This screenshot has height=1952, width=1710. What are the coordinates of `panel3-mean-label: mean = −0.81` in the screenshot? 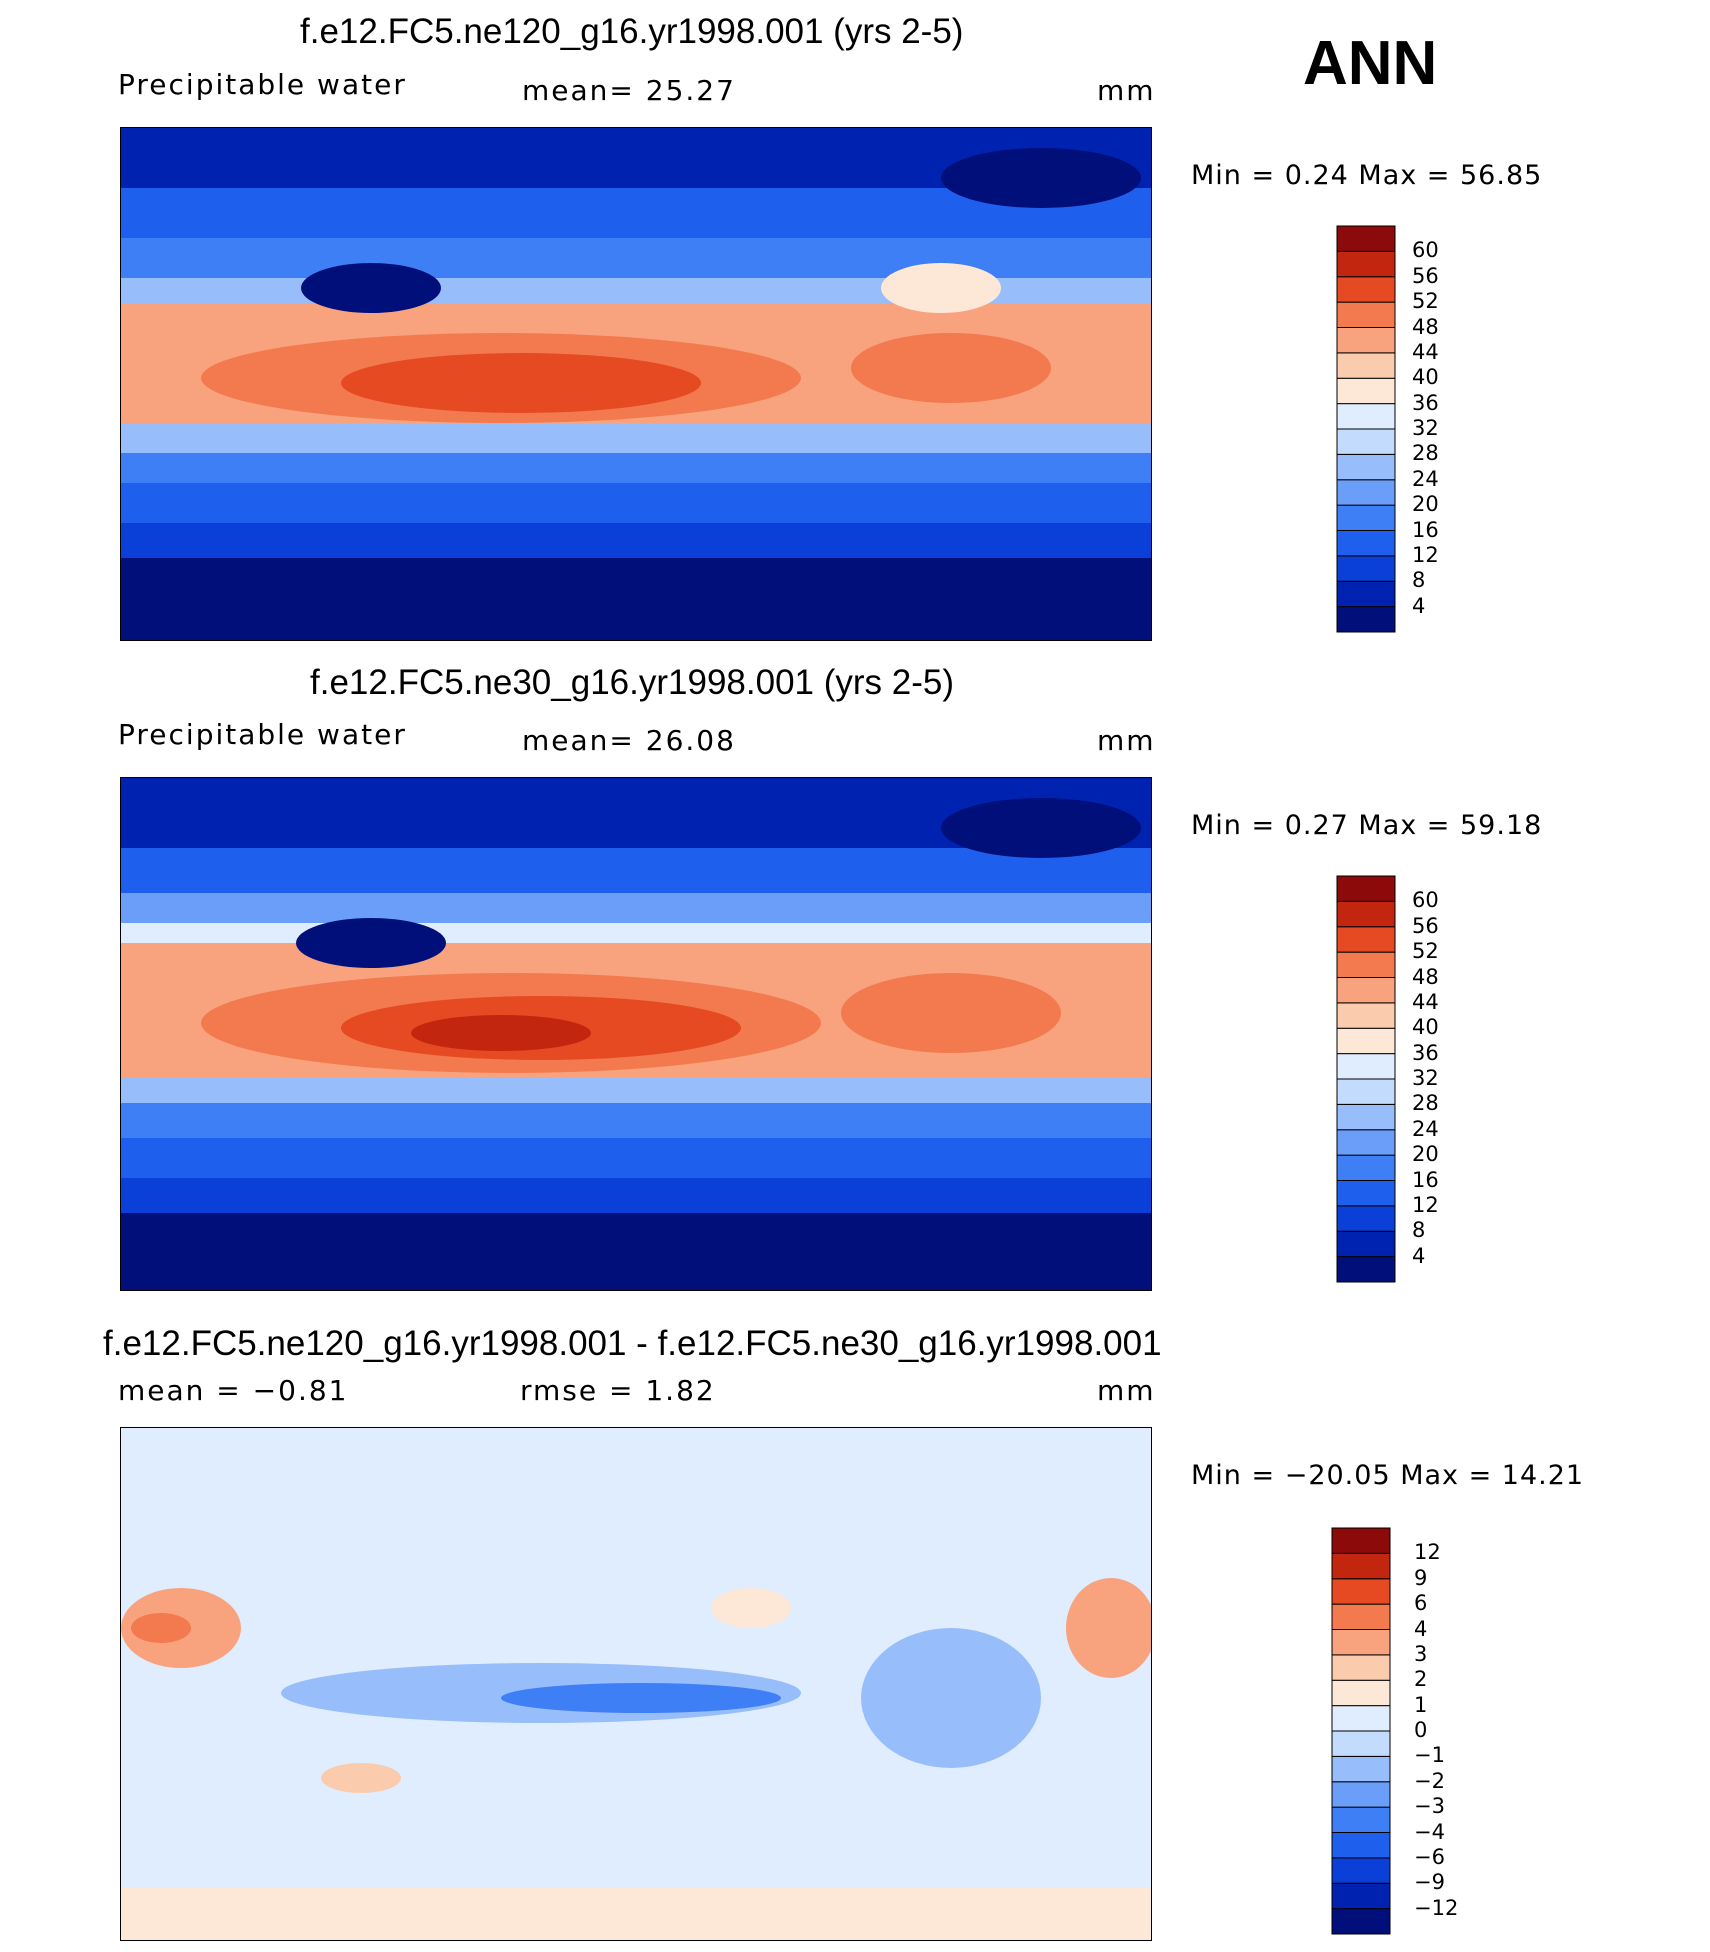 It's located at (233, 1390).